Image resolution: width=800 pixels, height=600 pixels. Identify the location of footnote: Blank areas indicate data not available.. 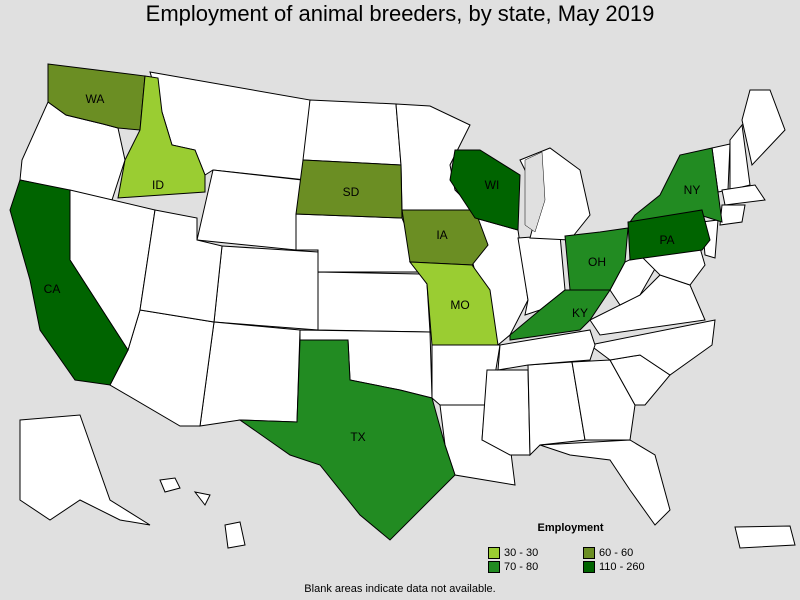
(400, 589).